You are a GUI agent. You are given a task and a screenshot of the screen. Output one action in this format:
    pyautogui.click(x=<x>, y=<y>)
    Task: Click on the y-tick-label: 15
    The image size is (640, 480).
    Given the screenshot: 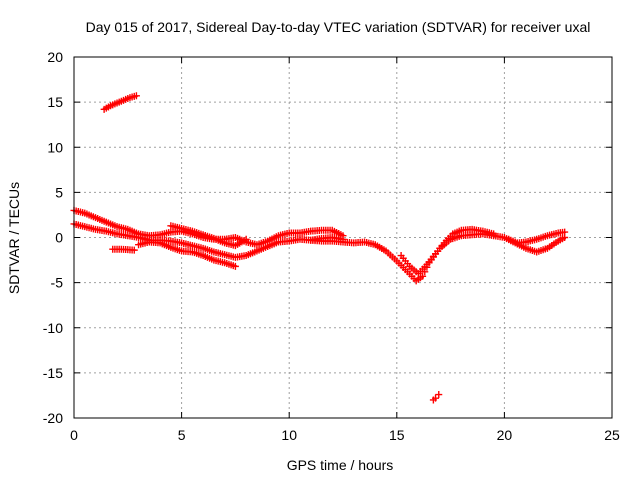 What is the action you would take?
    pyautogui.click(x=55, y=102)
    